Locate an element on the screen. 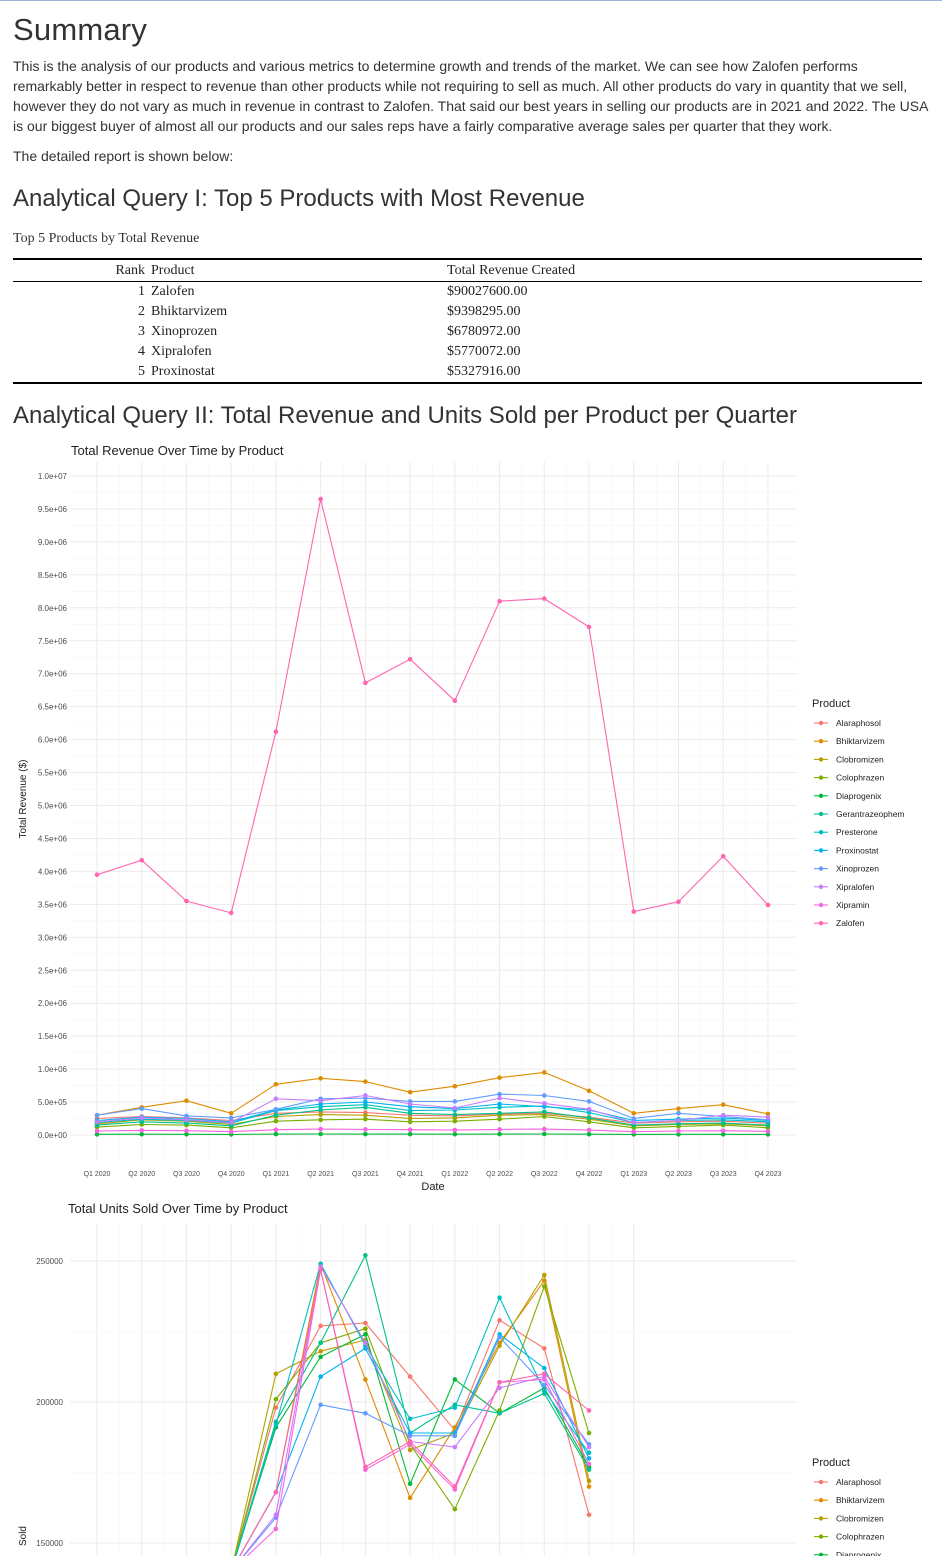 Image resolution: width=942 pixels, height=1556 pixels. summary-heading: Summary is located at coordinates (80, 29).